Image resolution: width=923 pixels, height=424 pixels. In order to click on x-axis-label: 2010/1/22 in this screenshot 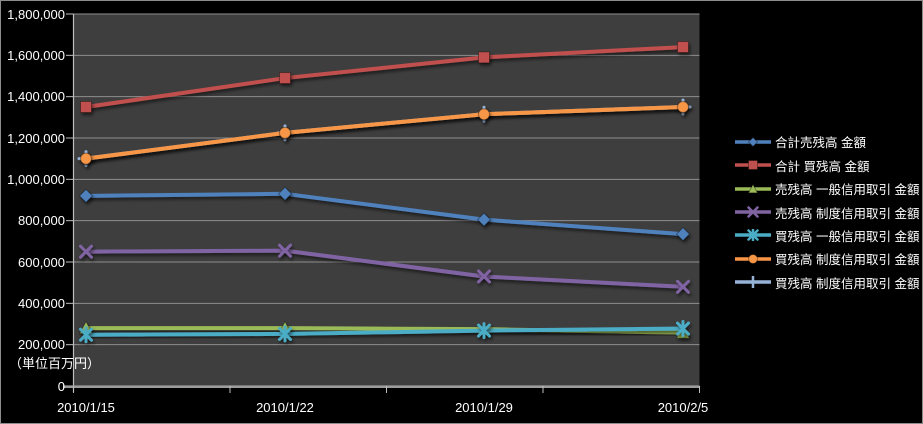, I will do `click(285, 407)`.